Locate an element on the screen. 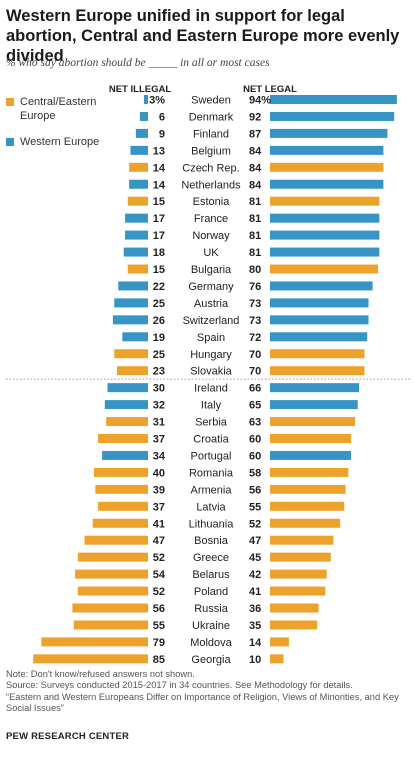 This screenshot has width=415, height=757. value-label-illegal: 55 is located at coordinates (159, 626).